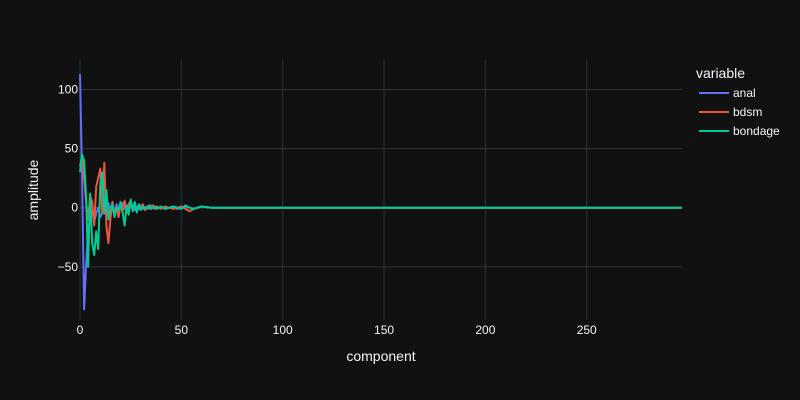  What do you see at coordinates (68, 90) in the screenshot?
I see `y-tick-label: 100` at bounding box center [68, 90].